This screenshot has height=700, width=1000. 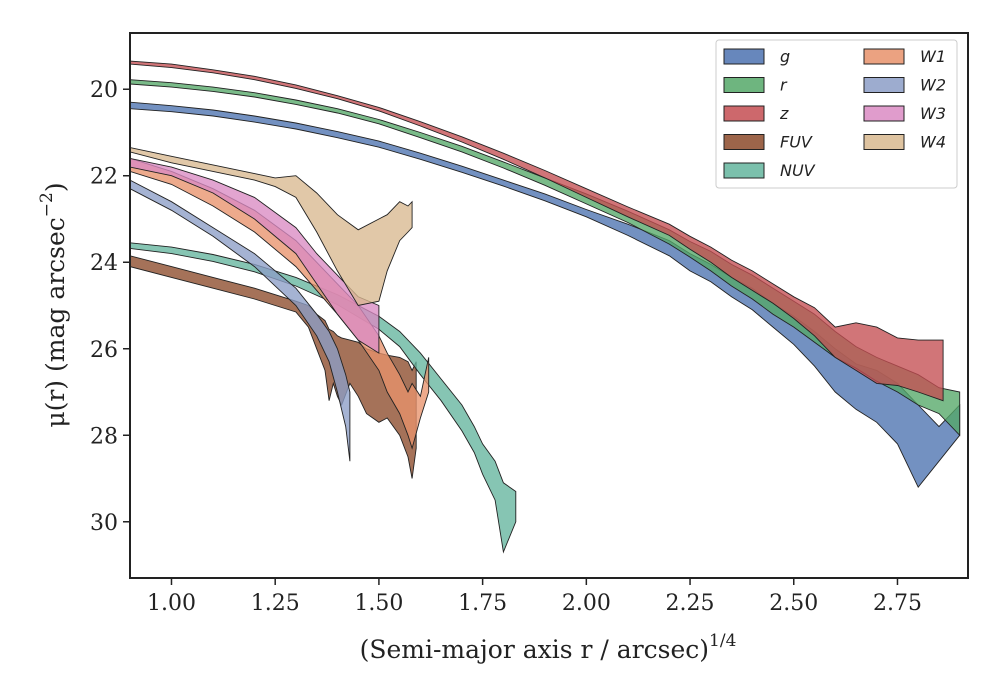 What do you see at coordinates (104, 350) in the screenshot?
I see `y-tick-label: 26` at bounding box center [104, 350].